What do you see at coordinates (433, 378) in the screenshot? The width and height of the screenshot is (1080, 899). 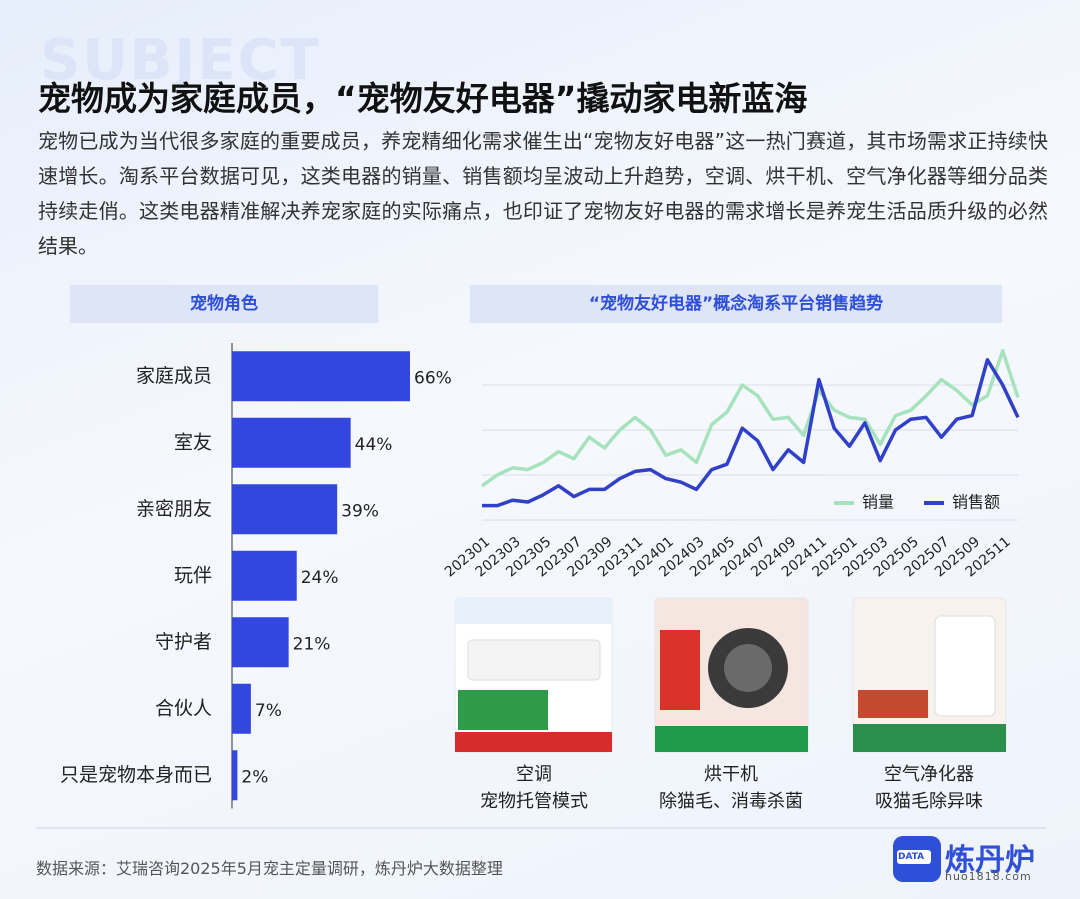 I see `value-label: 66%` at bounding box center [433, 378].